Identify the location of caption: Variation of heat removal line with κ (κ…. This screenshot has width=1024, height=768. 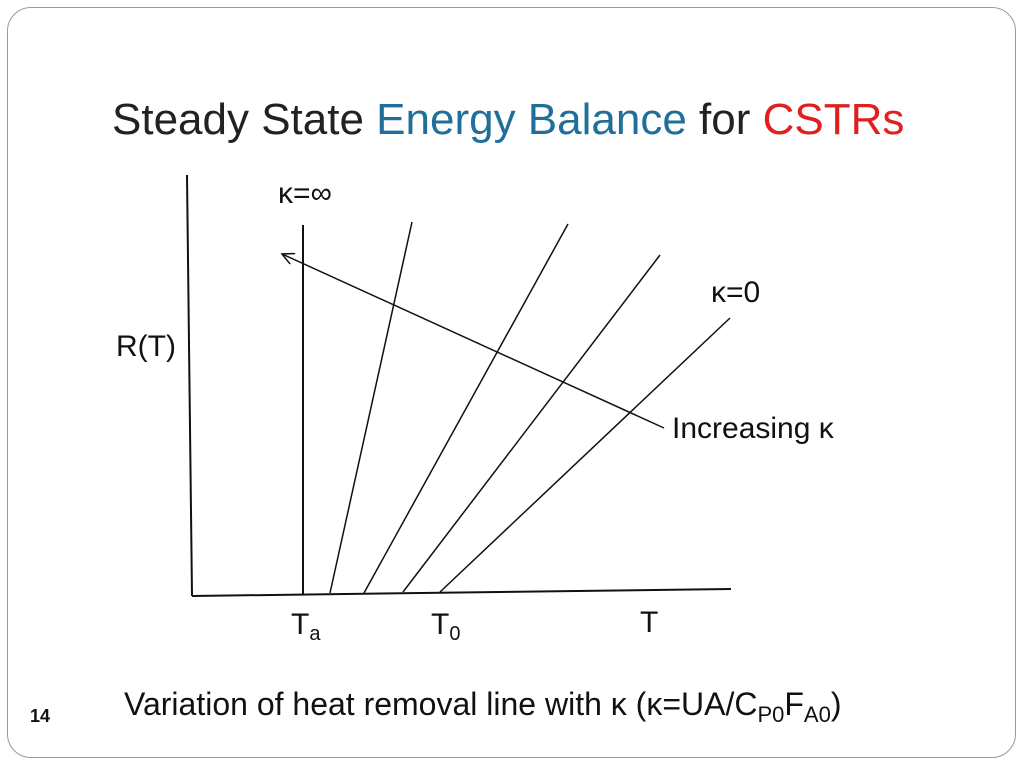
(483, 707).